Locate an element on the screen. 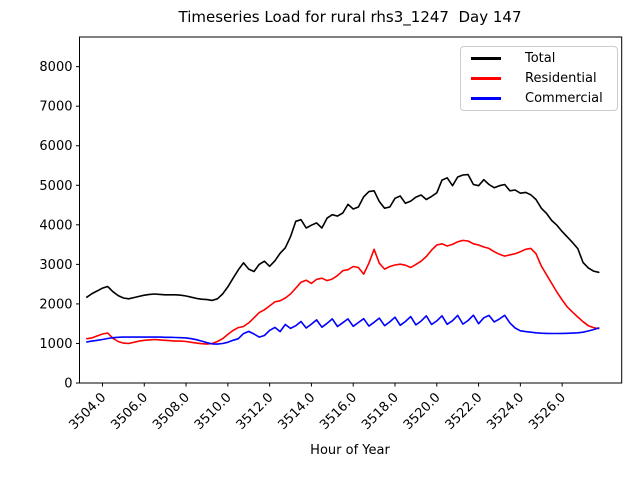 This screenshot has height=480, width=640. legend: Total Residential Commercial is located at coordinates (539, 78).